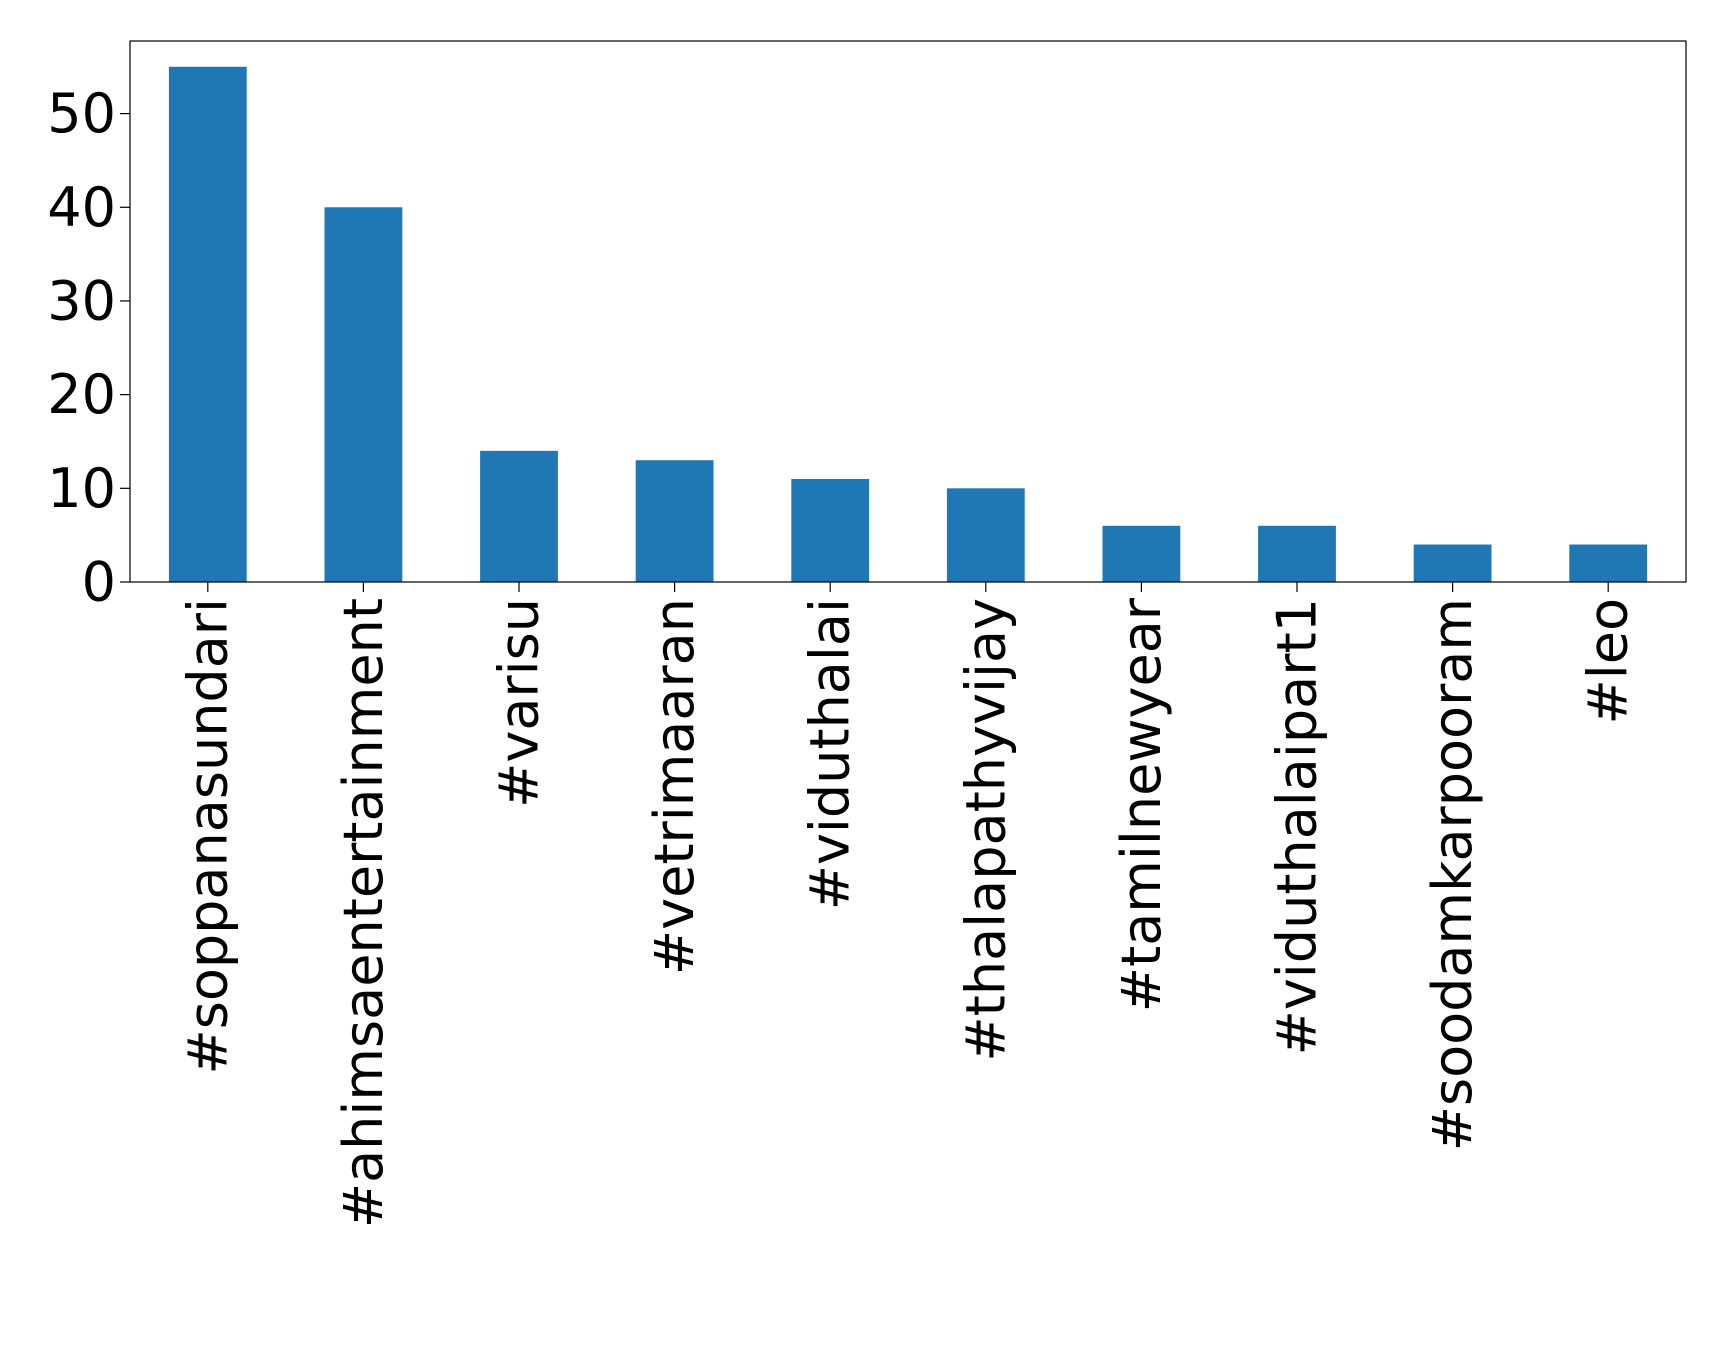  Describe the element at coordinates (363, 913) in the screenshot. I see `x-tick-label: #ahimsaentertainment` at that location.